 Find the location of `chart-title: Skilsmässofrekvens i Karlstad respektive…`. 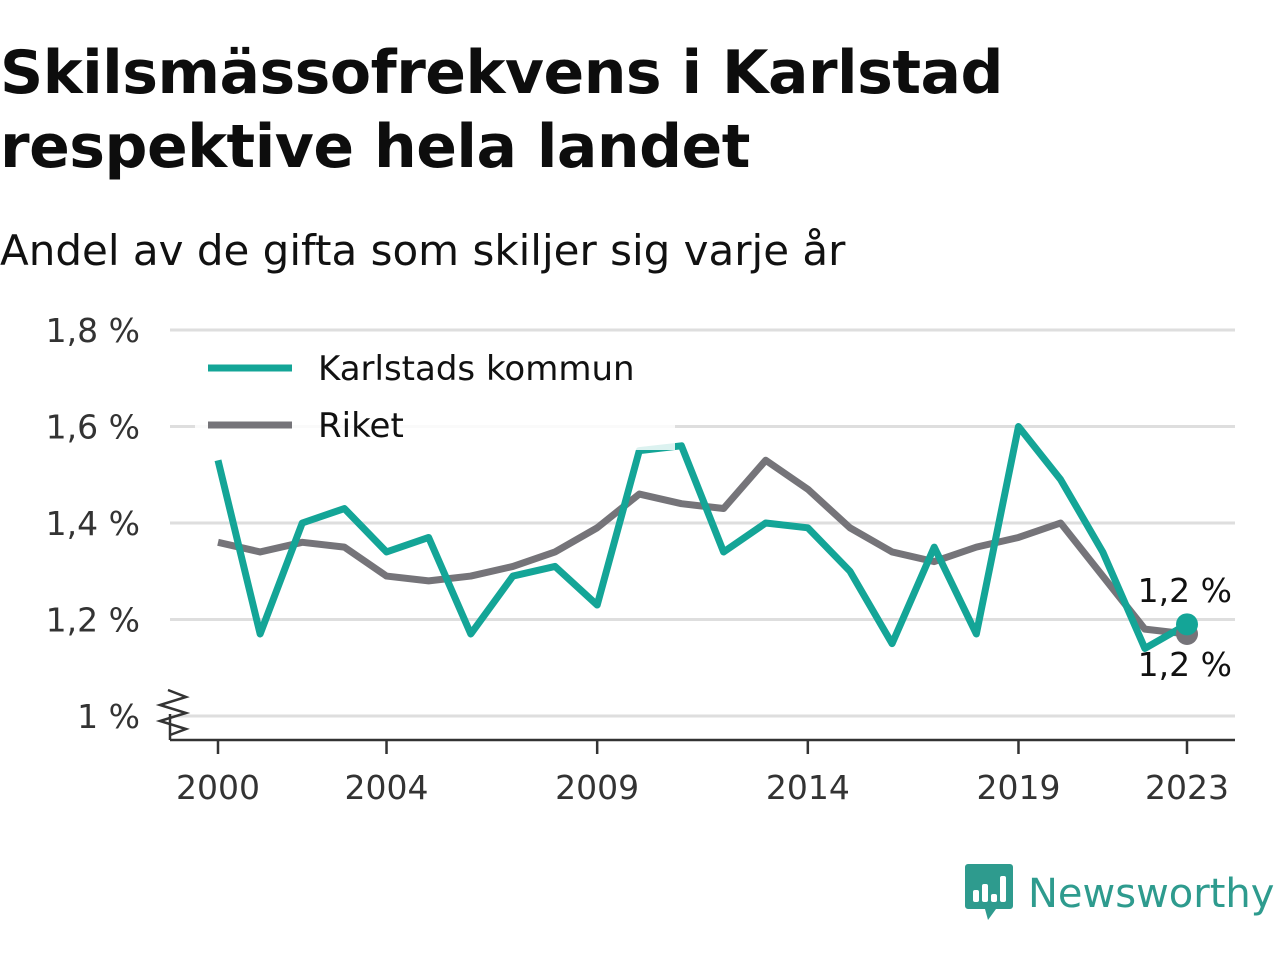

chart-title: Skilsmässofrekvens i Karlstad respektive… is located at coordinates (501, 110).